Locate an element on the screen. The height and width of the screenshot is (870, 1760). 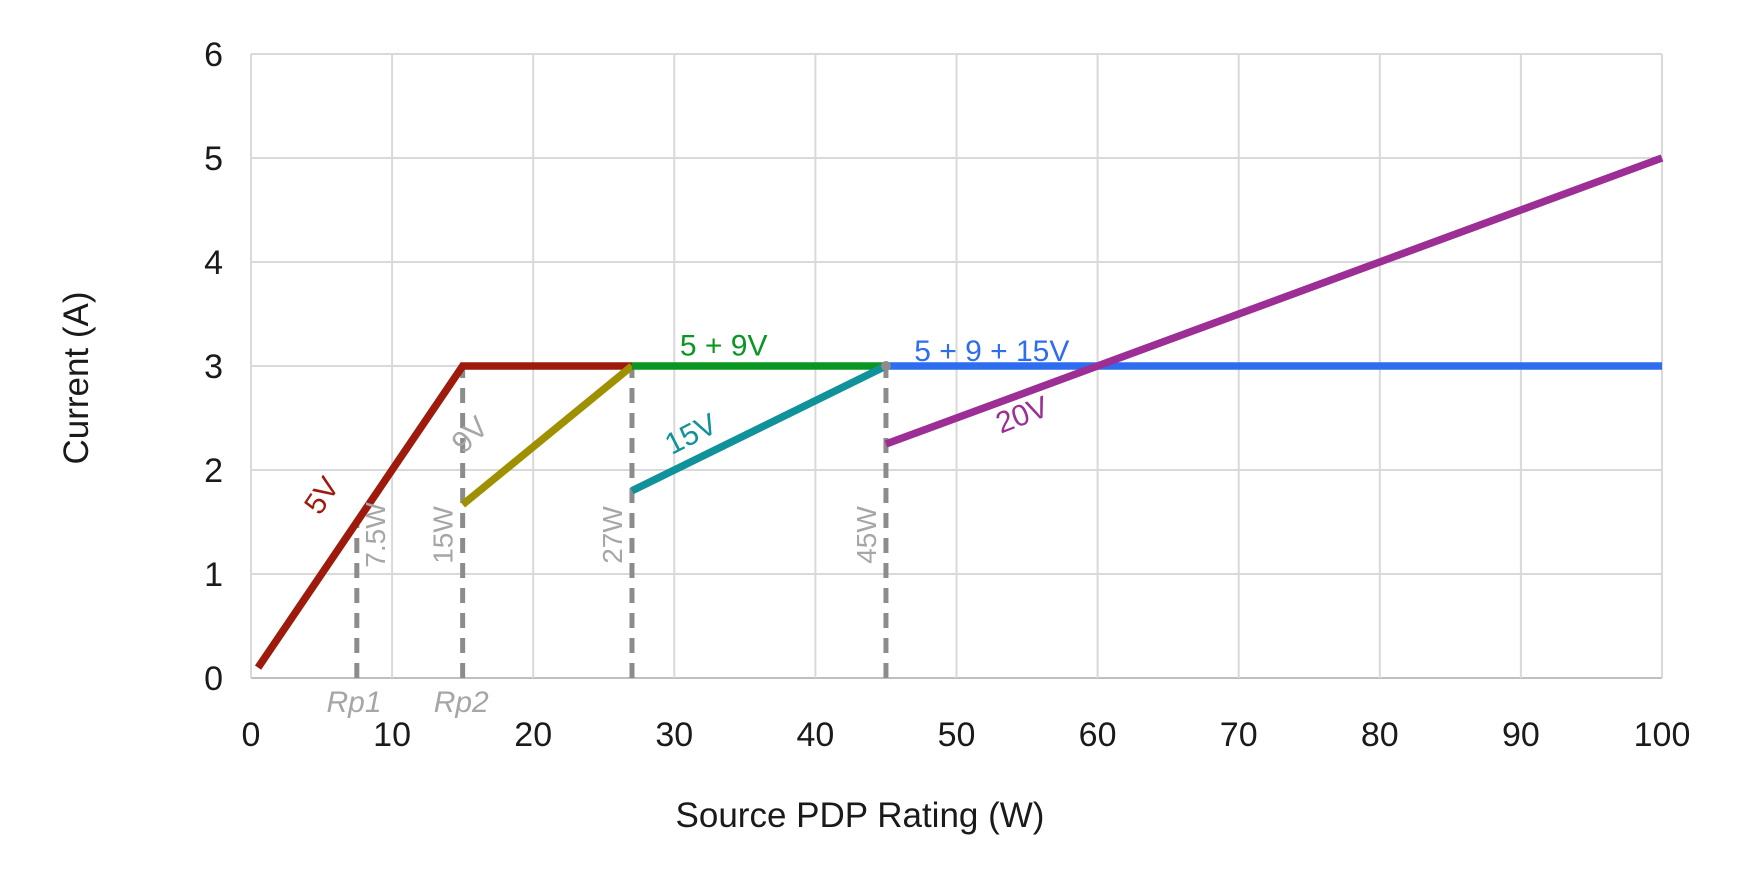
y-tick-label-5: 5 is located at coordinates (213, 159).